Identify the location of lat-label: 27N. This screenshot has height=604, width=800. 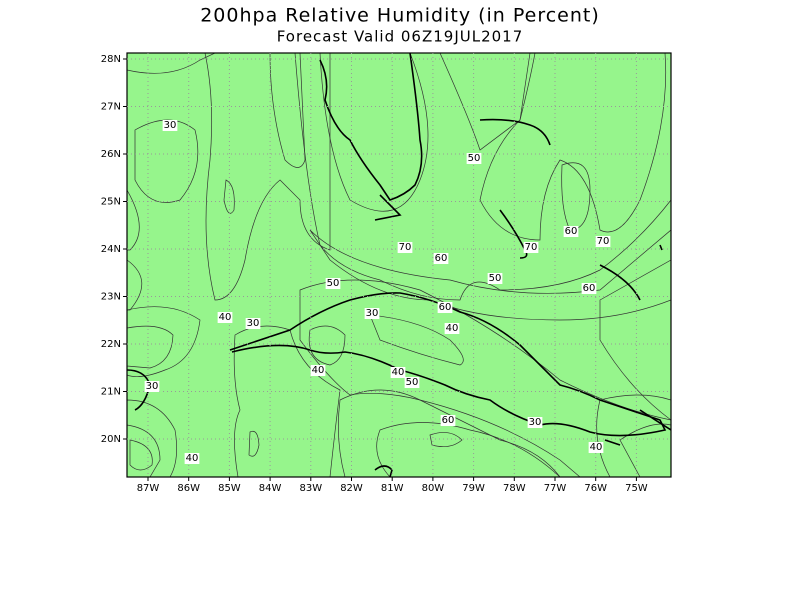
(111, 107).